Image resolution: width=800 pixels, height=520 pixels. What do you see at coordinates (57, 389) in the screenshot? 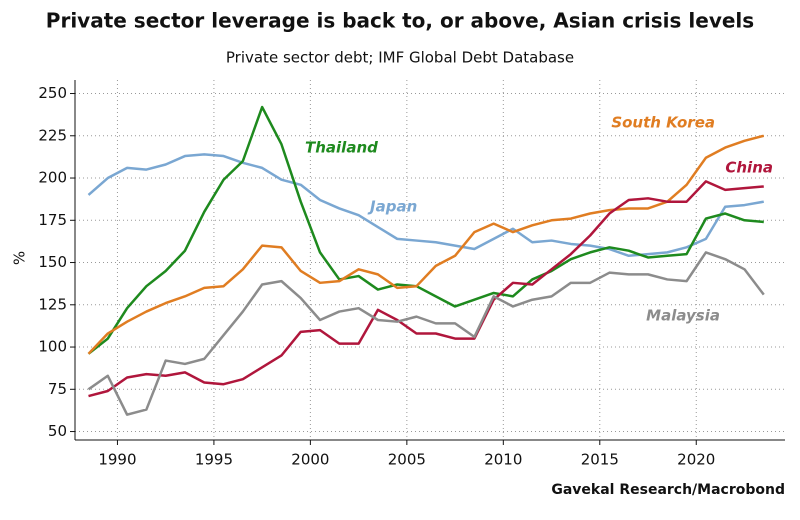
I see `y-tick-label: 75` at bounding box center [57, 389].